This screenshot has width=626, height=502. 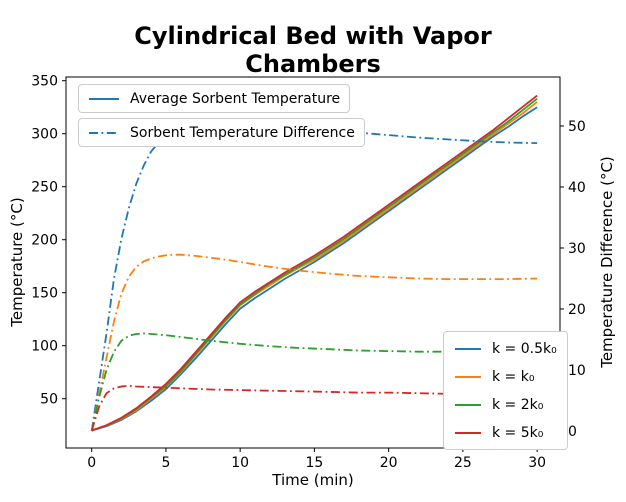 I want to click on y-right-tick-label: 20, so click(x=577, y=310).